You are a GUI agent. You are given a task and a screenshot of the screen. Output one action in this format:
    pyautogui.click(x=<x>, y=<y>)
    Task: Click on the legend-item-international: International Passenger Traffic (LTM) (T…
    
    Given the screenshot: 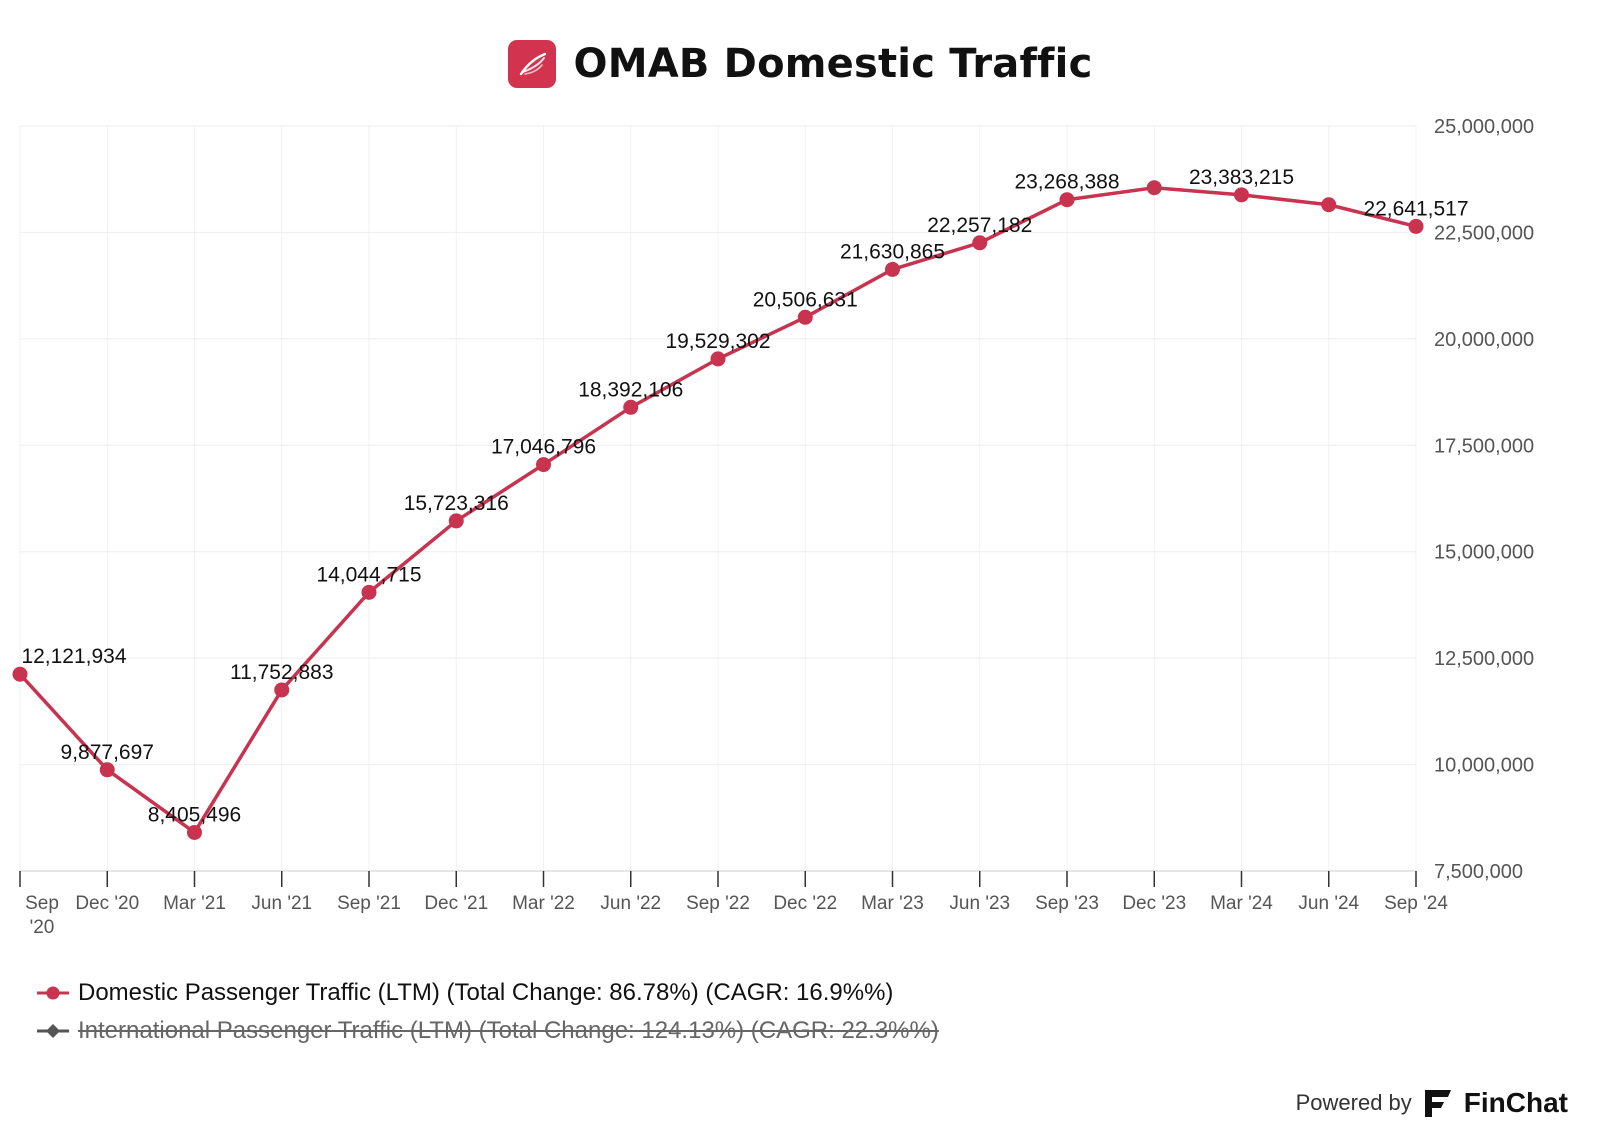 What is the action you would take?
    pyautogui.click(x=487, y=1031)
    